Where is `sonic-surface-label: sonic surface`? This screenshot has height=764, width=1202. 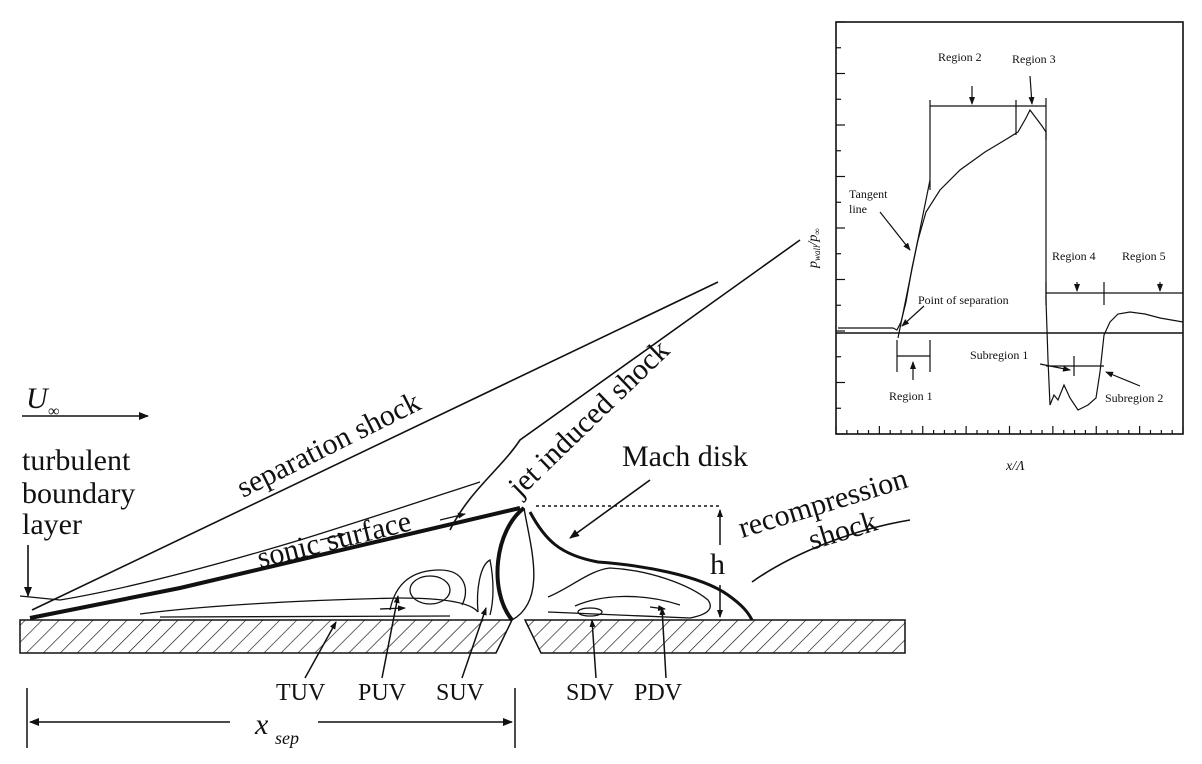 sonic-surface-label: sonic surface is located at coordinates (334, 540).